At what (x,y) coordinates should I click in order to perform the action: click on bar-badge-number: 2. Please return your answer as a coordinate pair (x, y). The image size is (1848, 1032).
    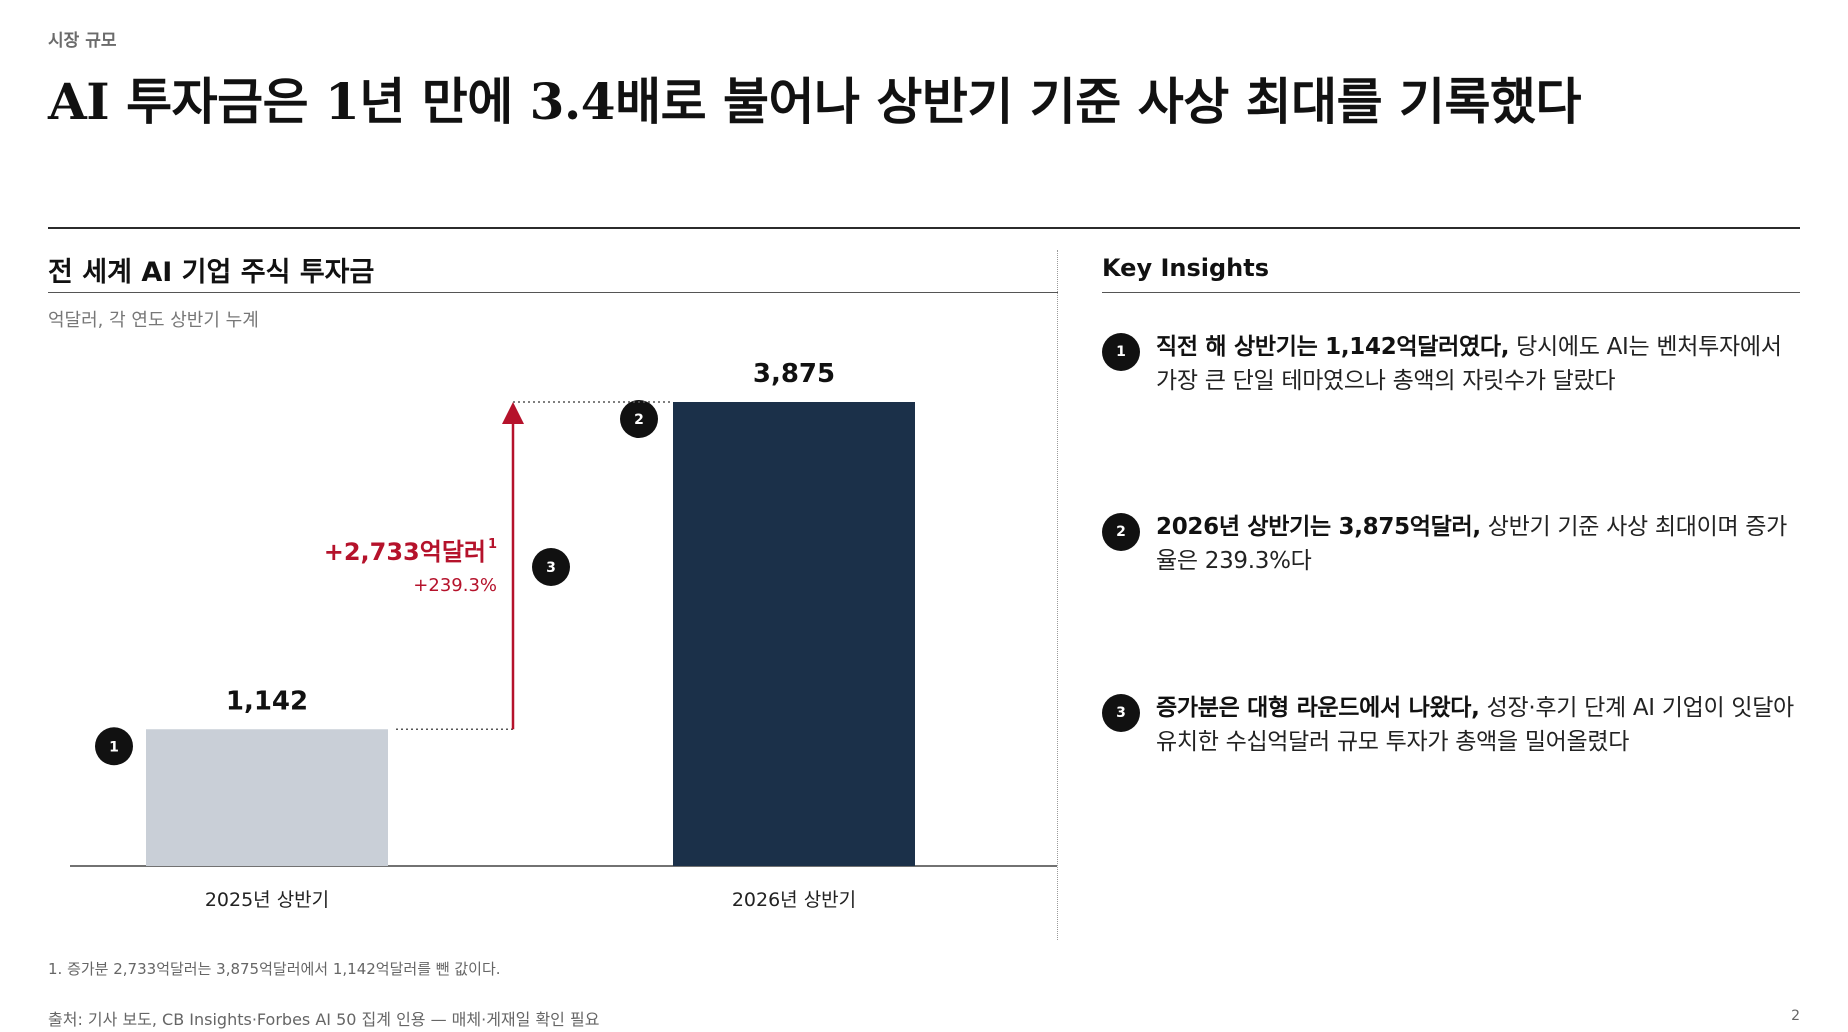
    Looking at the image, I should click on (639, 420).